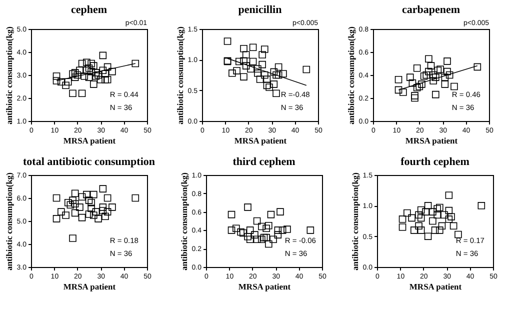 Image resolution: width=513 pixels, height=324 pixels. Describe the element at coordinates (89, 10) in the screenshot. I see `chart-title: cephem` at that location.